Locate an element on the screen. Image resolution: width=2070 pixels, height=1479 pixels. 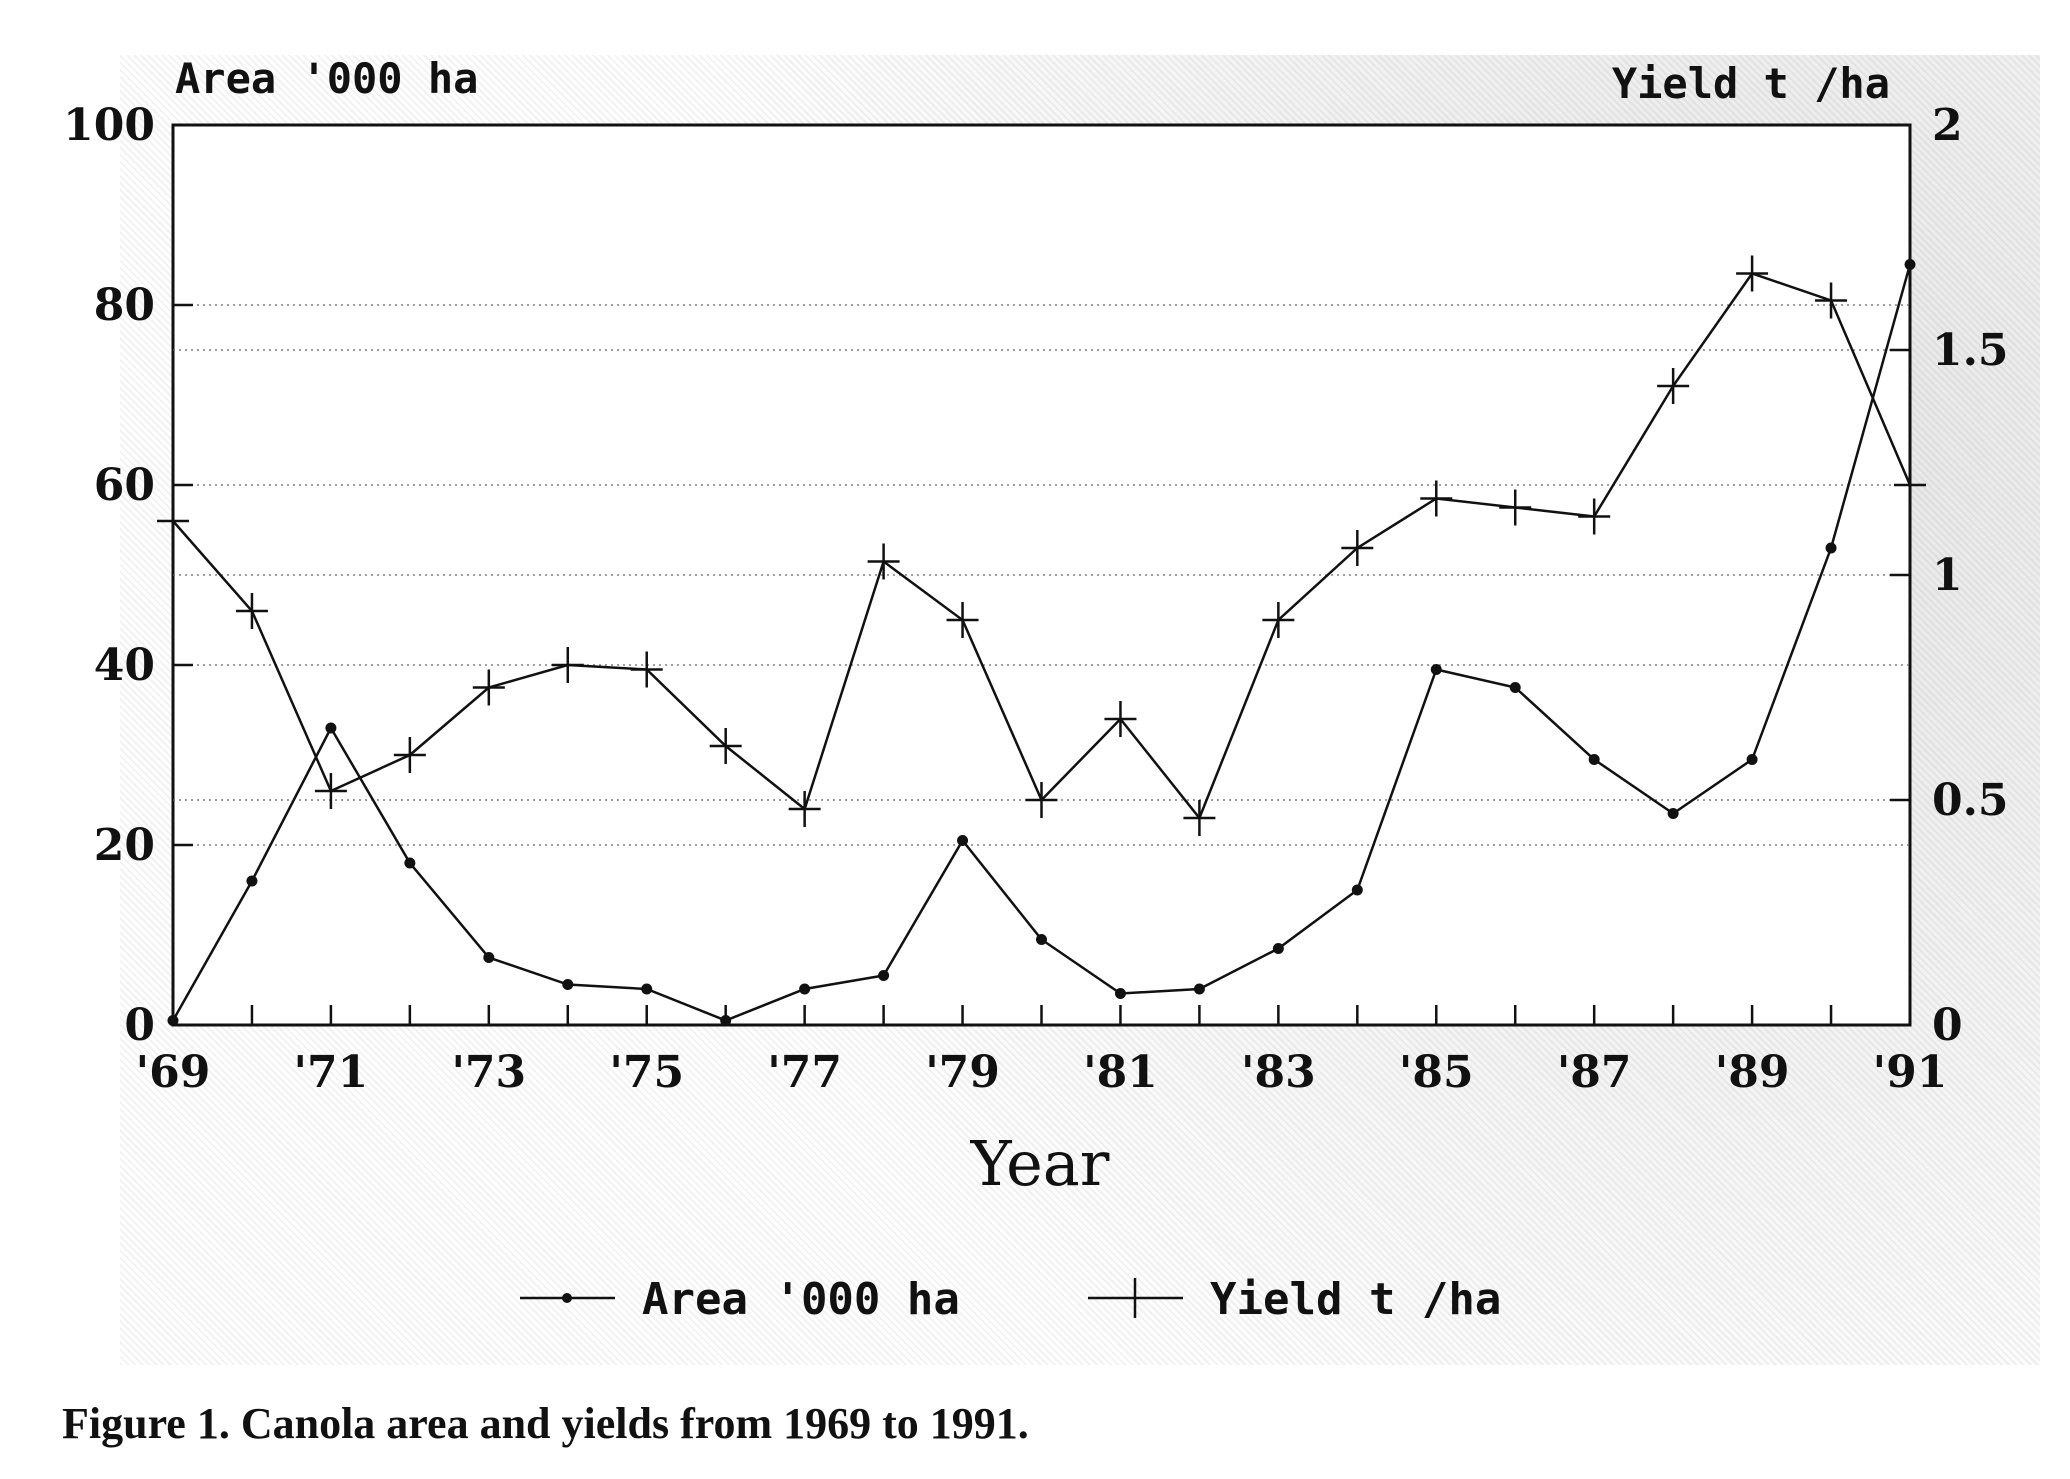
left-axis-ticks: 0 20 40 60 80 100 is located at coordinates (128, 575).